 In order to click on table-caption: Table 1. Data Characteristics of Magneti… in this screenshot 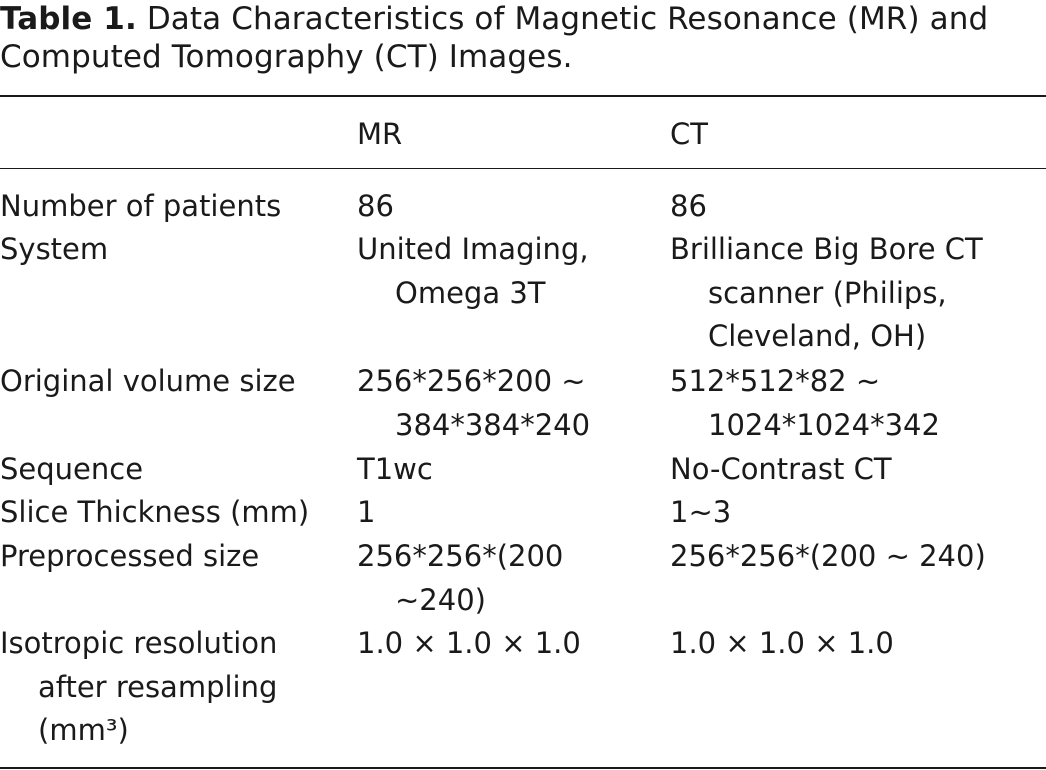, I will do `click(520, 38)`.